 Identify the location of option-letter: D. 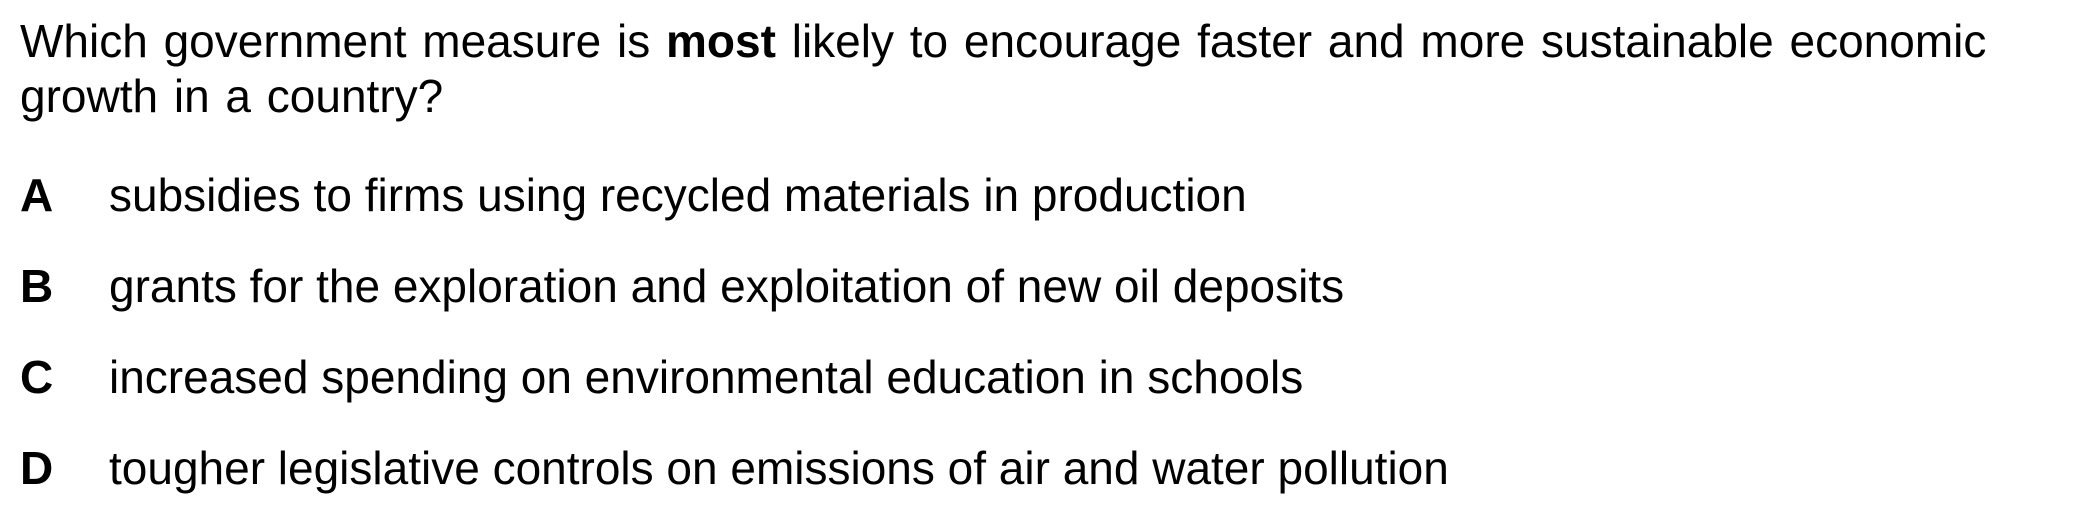
(37, 468).